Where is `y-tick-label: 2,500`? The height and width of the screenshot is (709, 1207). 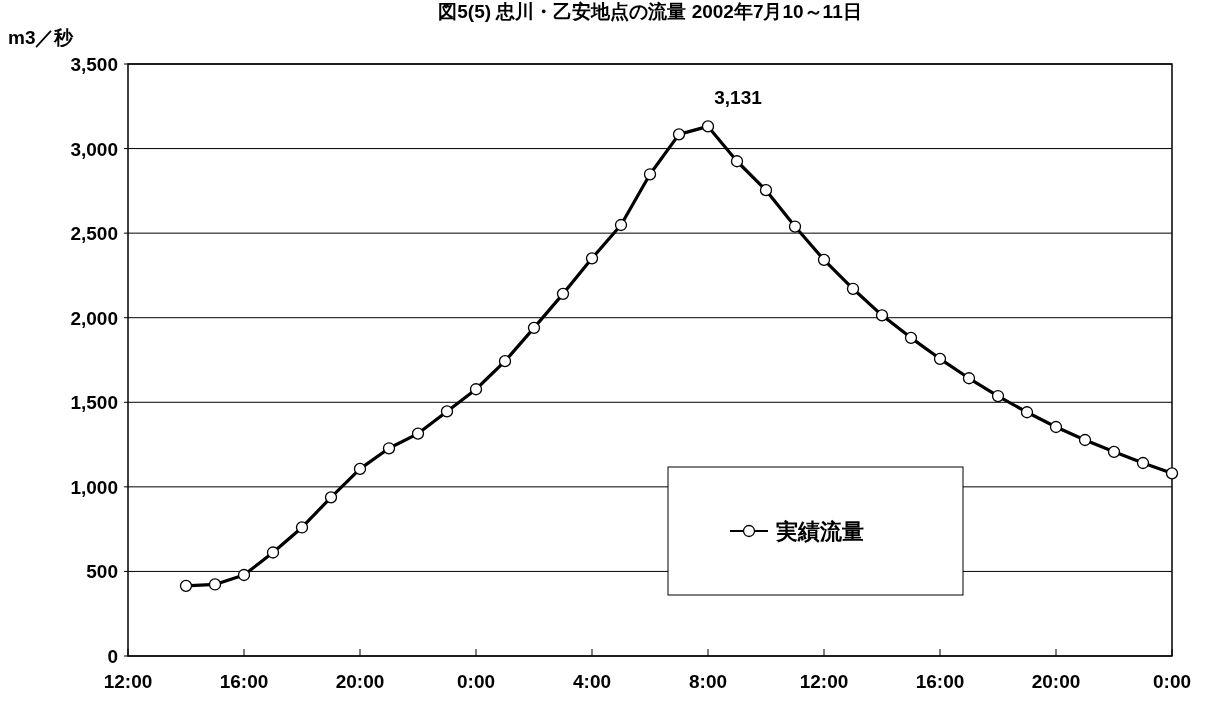
y-tick-label: 2,500 is located at coordinates (94, 234).